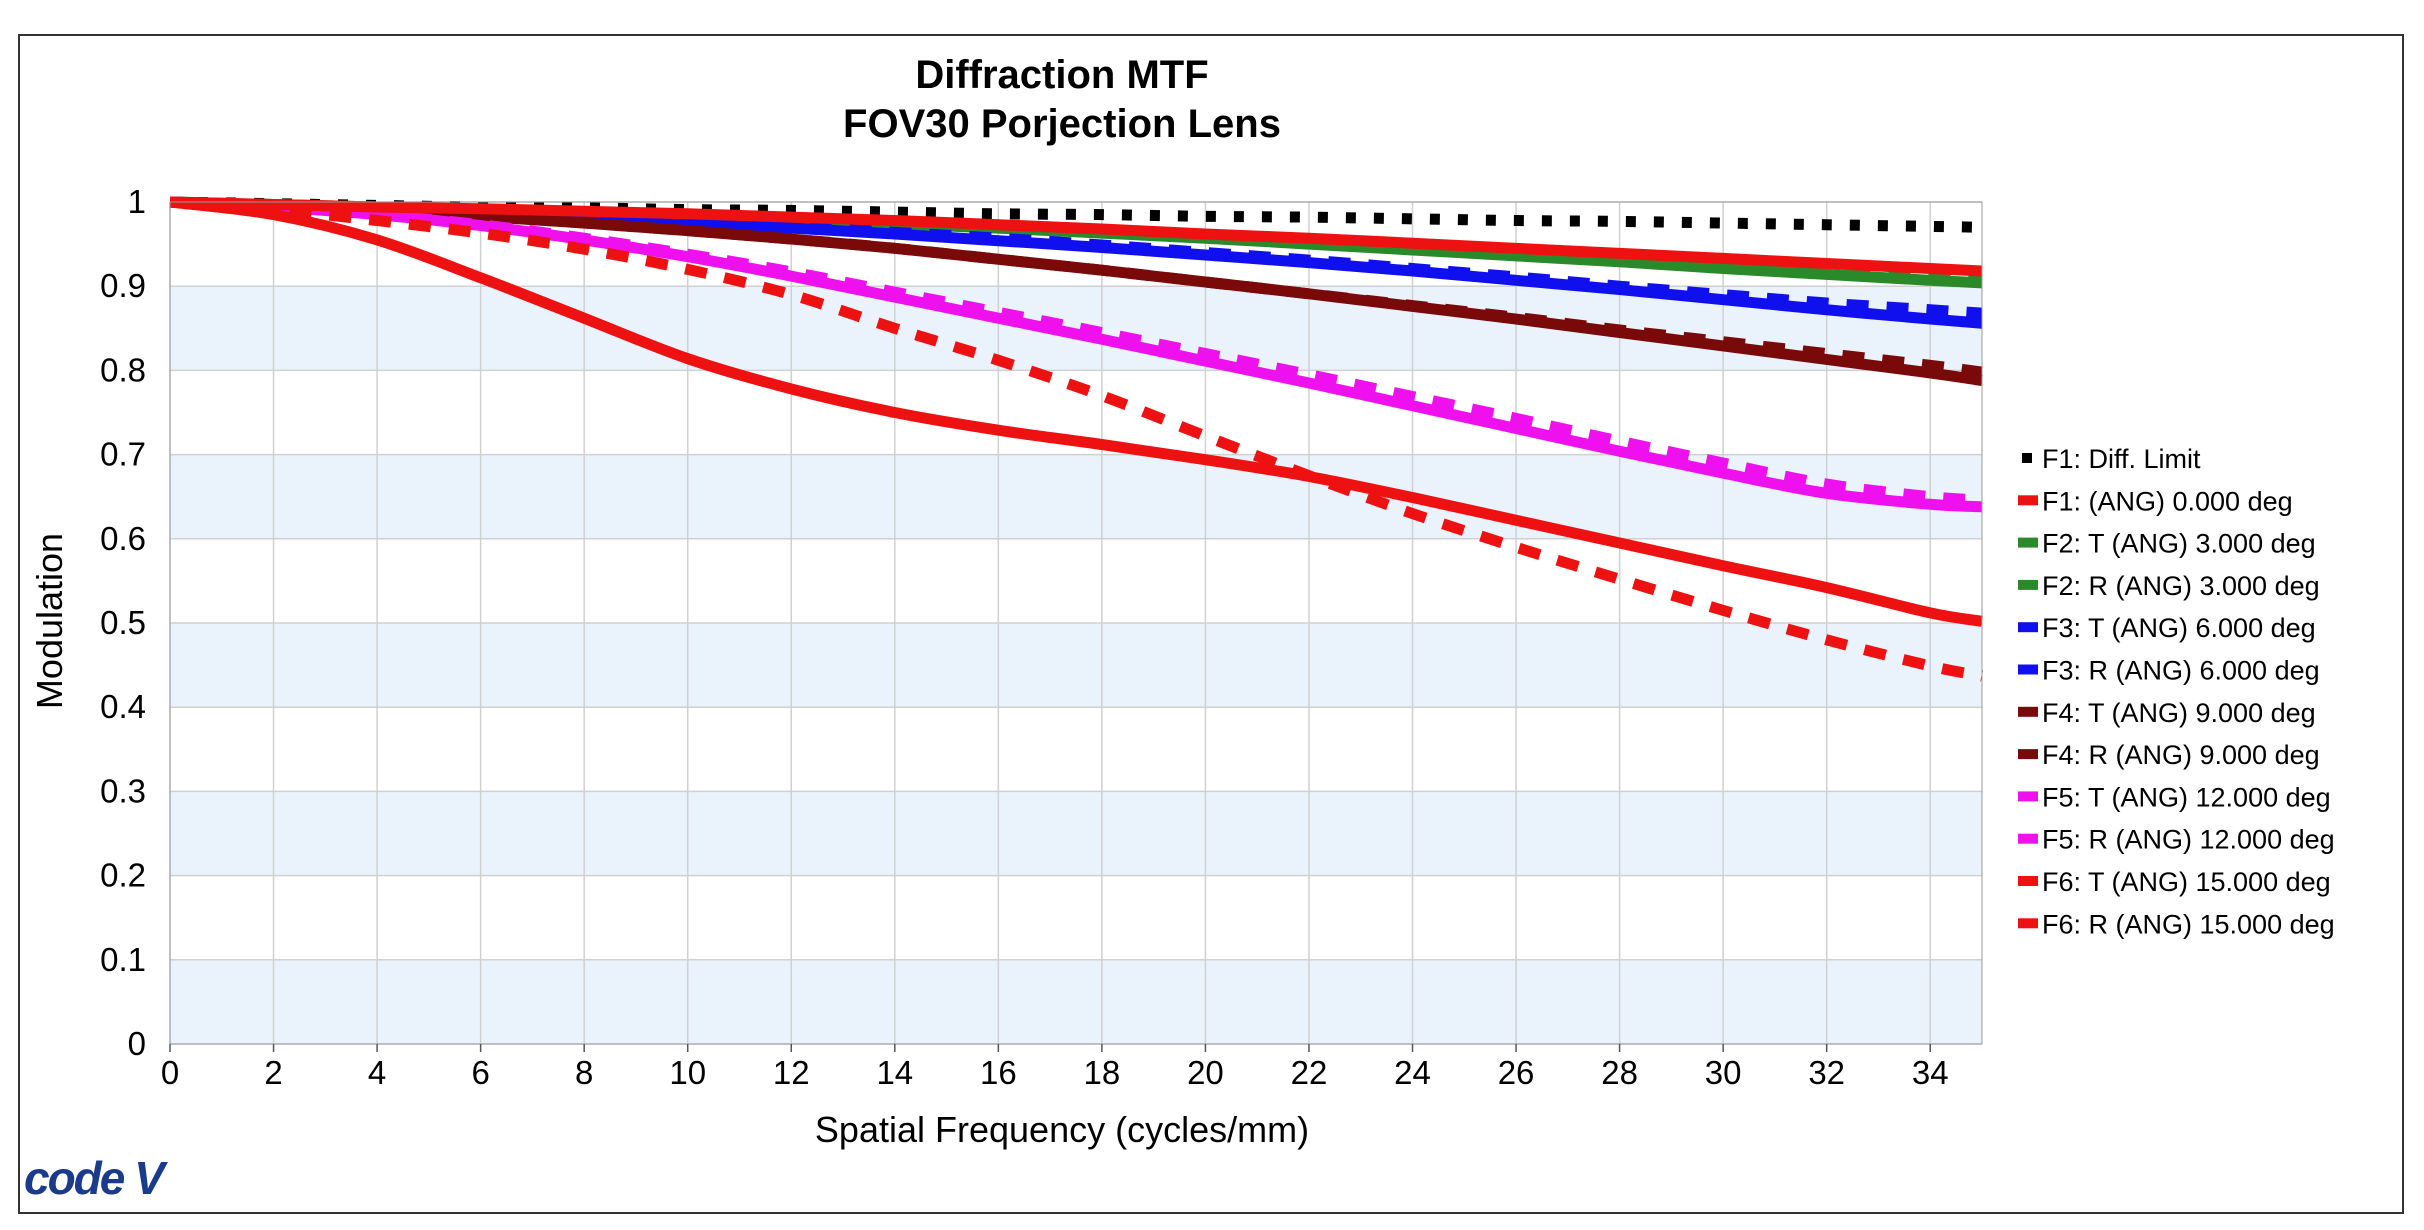 This screenshot has height=1230, width=2424. I want to click on x-tick-label: 22, so click(1309, 1072).